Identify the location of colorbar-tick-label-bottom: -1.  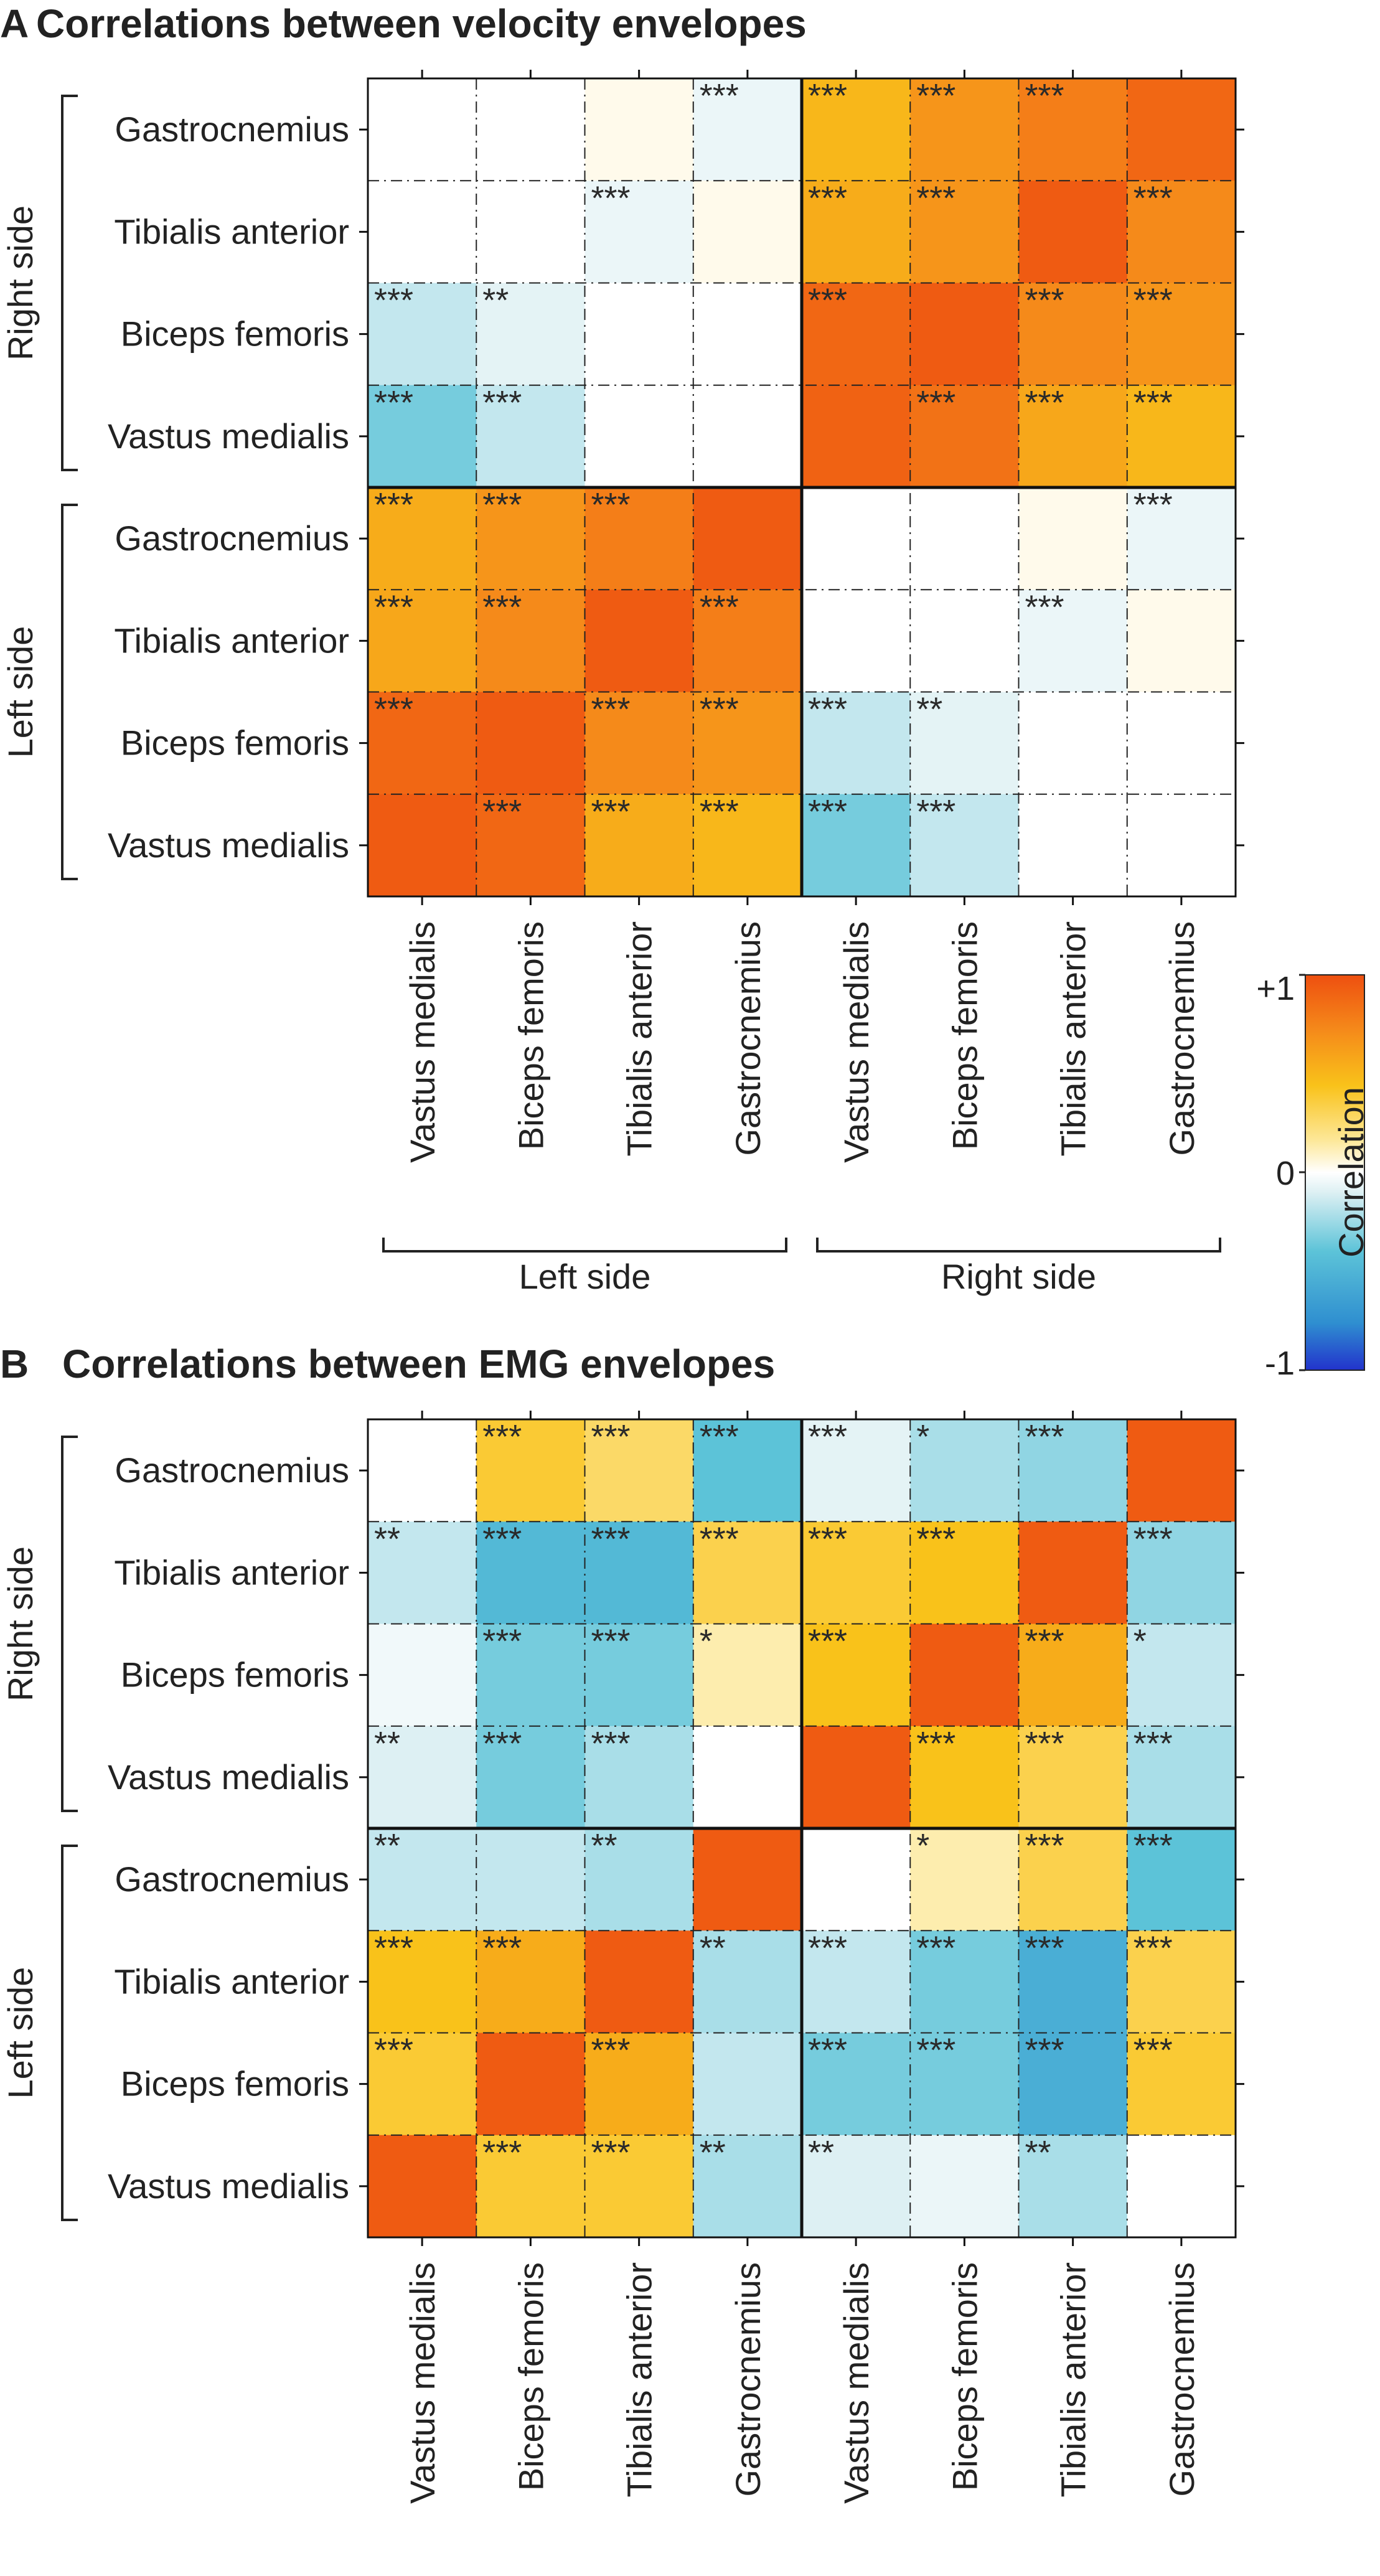
(1280, 1363).